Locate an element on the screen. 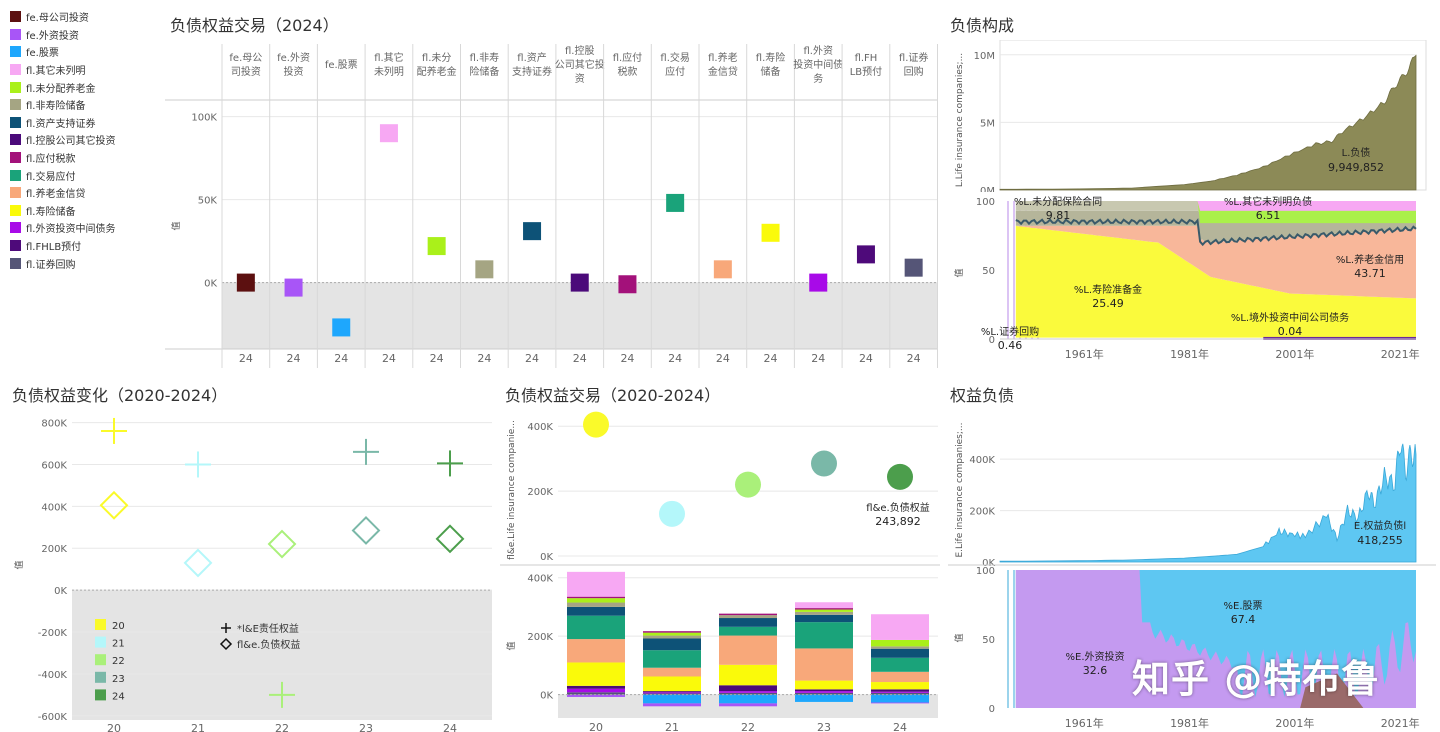 Image resolution: width=1440 pixels, height=732 pixels. liab-pct-tick-label: 100 is located at coordinates (985, 202).